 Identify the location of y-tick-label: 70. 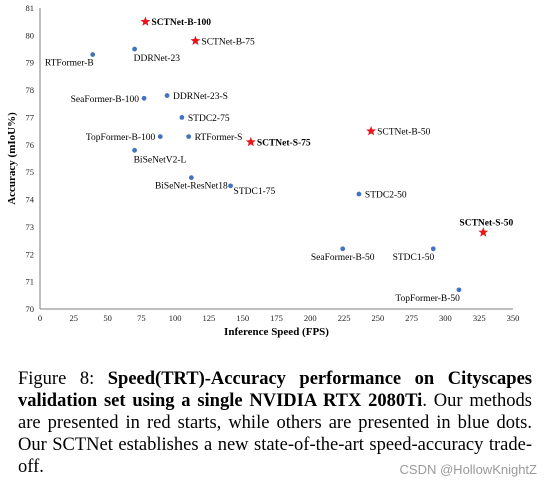
(30, 309).